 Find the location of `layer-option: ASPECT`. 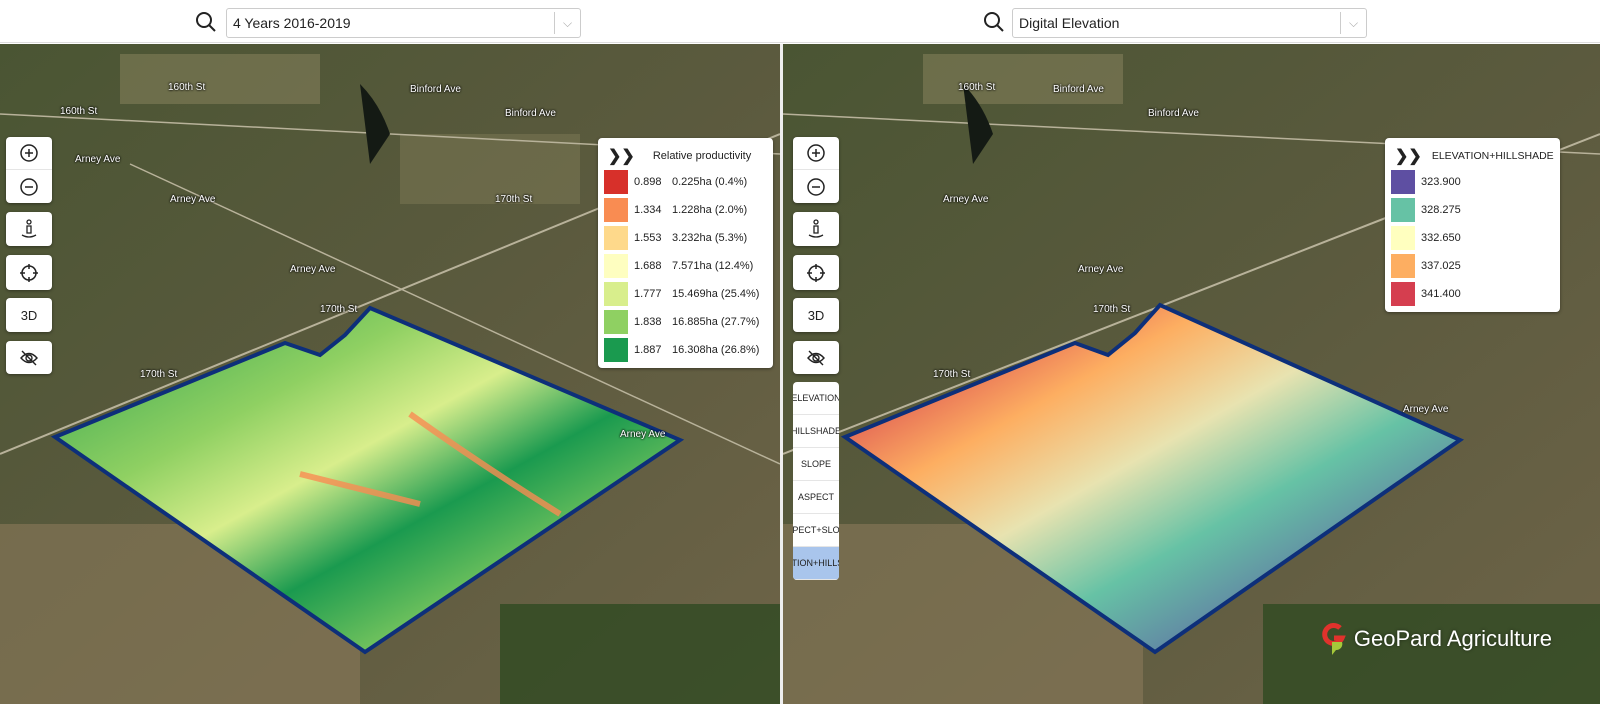

layer-option: ASPECT is located at coordinates (816, 497).